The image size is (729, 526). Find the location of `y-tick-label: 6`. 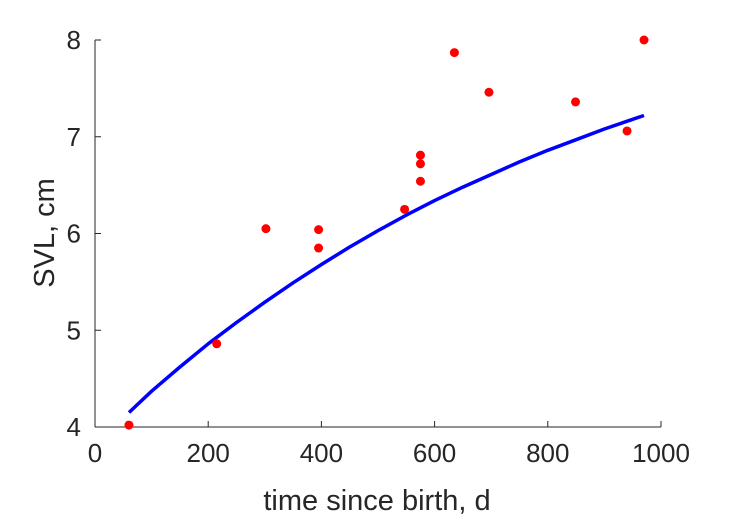

y-tick-label: 6 is located at coordinates (74, 234).